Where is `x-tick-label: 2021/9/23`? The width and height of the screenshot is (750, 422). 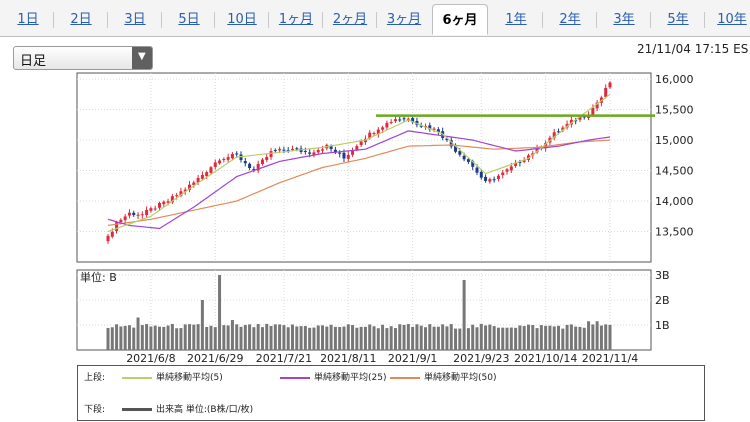 x-tick-label: 2021/9/23 is located at coordinates (481, 358).